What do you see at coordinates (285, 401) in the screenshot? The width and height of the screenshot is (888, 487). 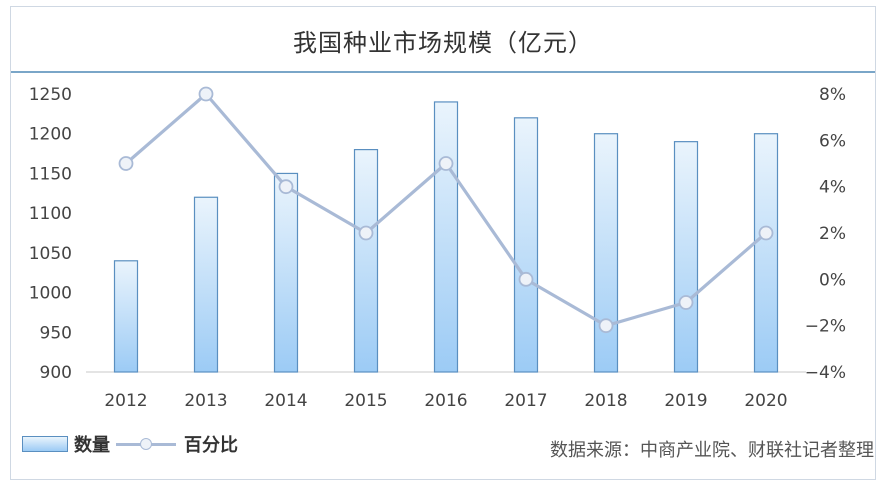 I see `x-tick-label: 2014` at bounding box center [285, 401].